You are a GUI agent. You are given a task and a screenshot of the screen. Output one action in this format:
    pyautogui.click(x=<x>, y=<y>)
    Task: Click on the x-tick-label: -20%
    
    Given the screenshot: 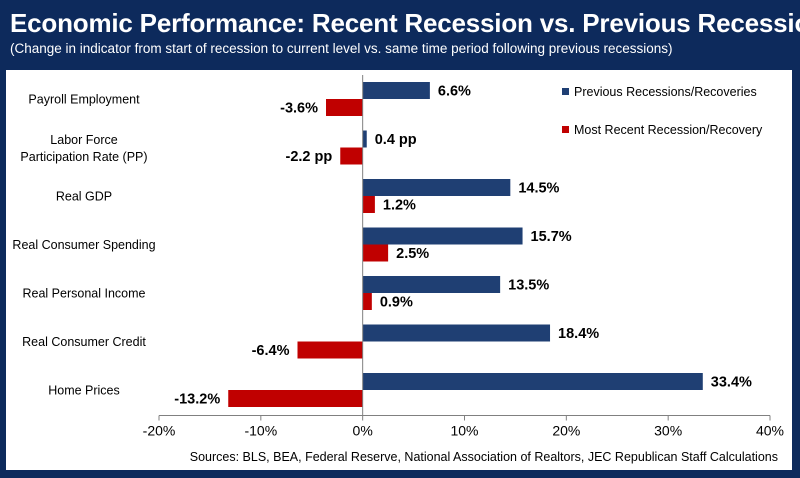 What is the action you would take?
    pyautogui.click(x=159, y=431)
    